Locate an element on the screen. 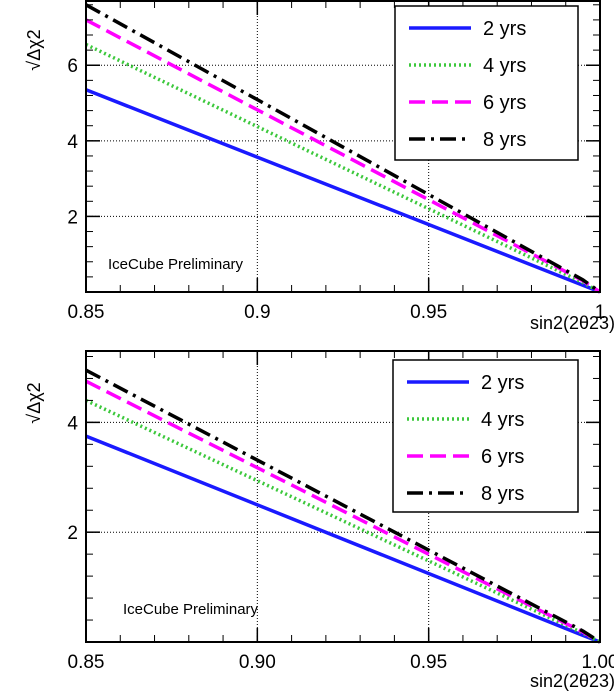 This screenshot has height=699, width=614. y-tick-label: 6 is located at coordinates (72, 66).